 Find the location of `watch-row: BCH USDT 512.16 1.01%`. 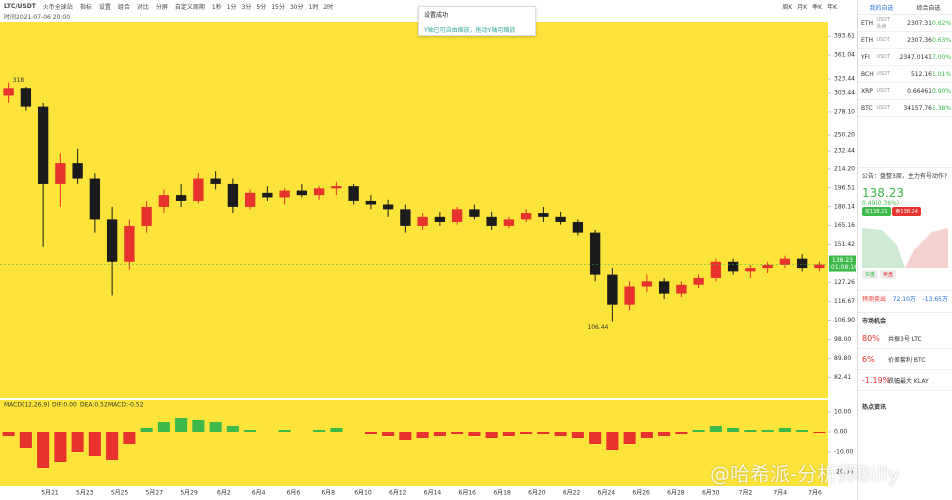

watch-row: BCH USDT 512.16 1.01% is located at coordinates (905, 74).